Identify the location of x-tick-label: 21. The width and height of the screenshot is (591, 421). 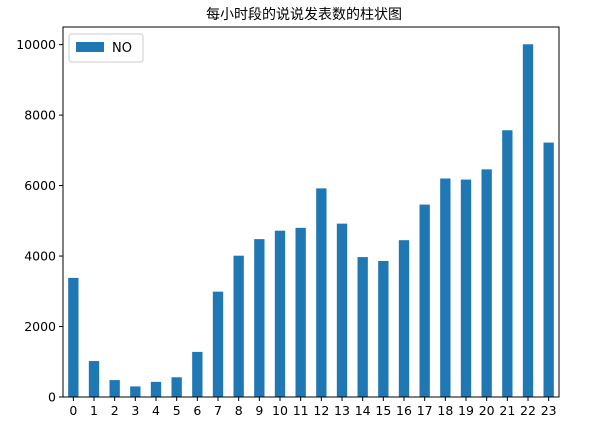
(507, 410).